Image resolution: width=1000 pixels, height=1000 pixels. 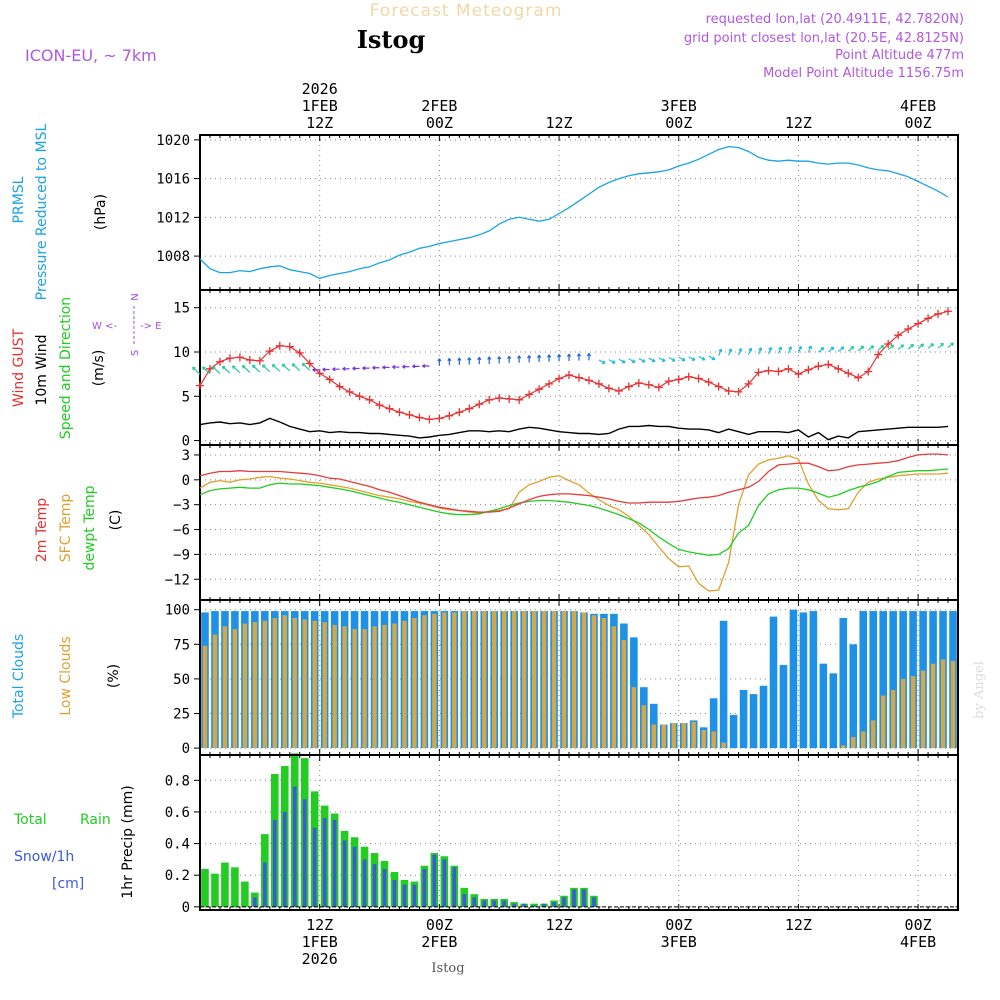 I want to click on wind-10m-label: 10m Wind, so click(x=42, y=369).